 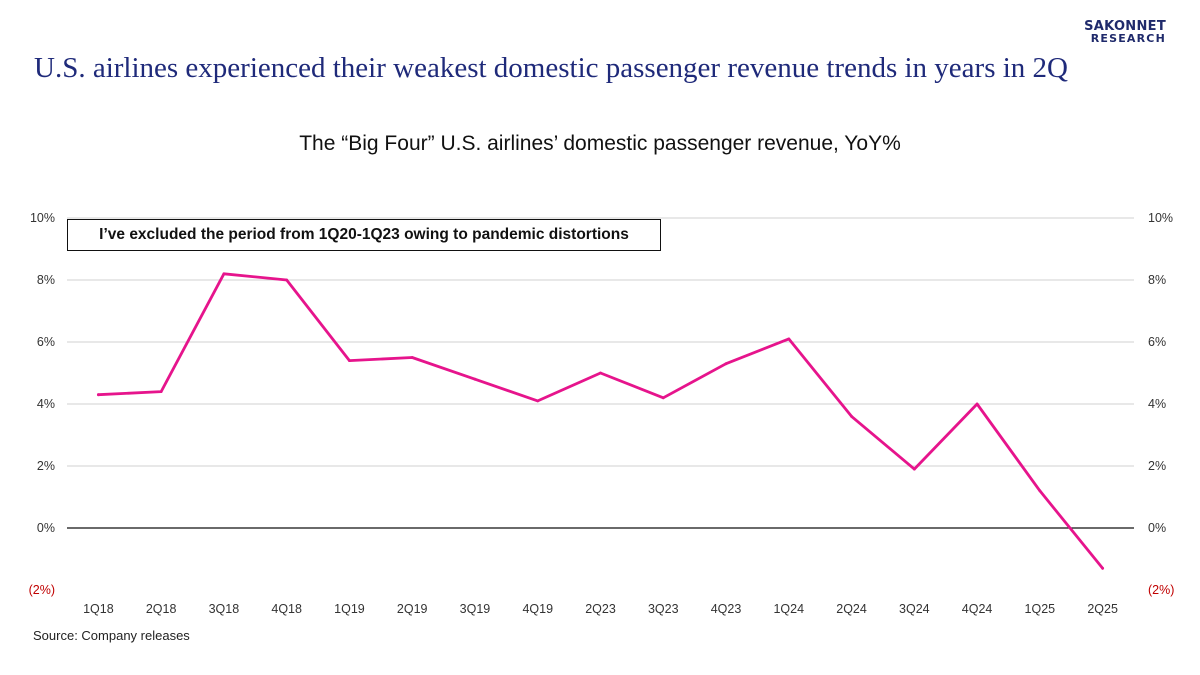 I want to click on y-tick-label-left: 4%, so click(x=46, y=404).